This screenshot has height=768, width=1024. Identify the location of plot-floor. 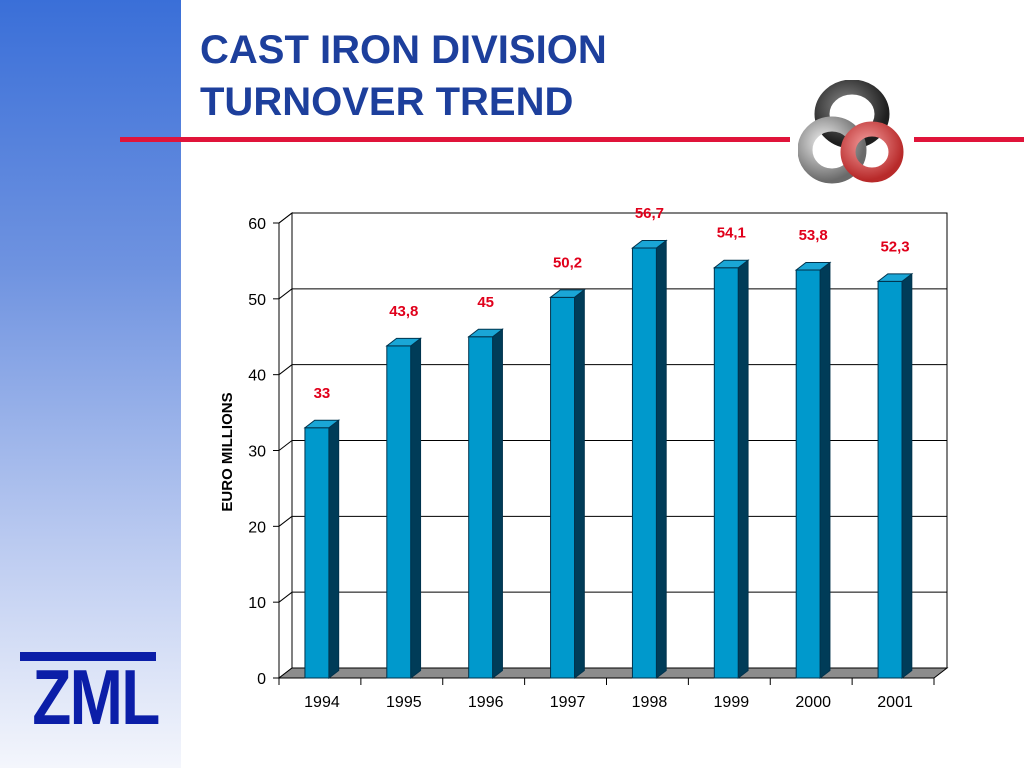
(613, 673).